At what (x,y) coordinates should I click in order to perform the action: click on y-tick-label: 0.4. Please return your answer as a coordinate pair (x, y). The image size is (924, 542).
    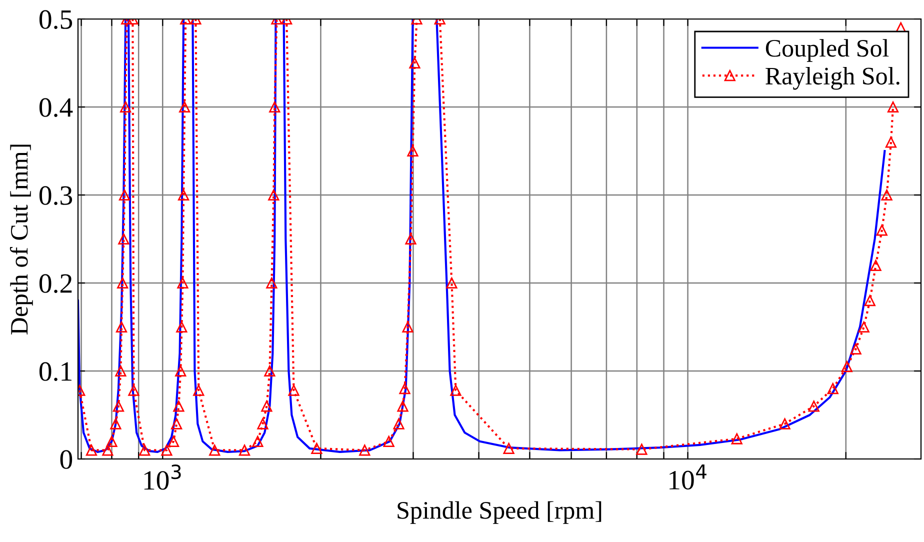
    Looking at the image, I should click on (56, 108).